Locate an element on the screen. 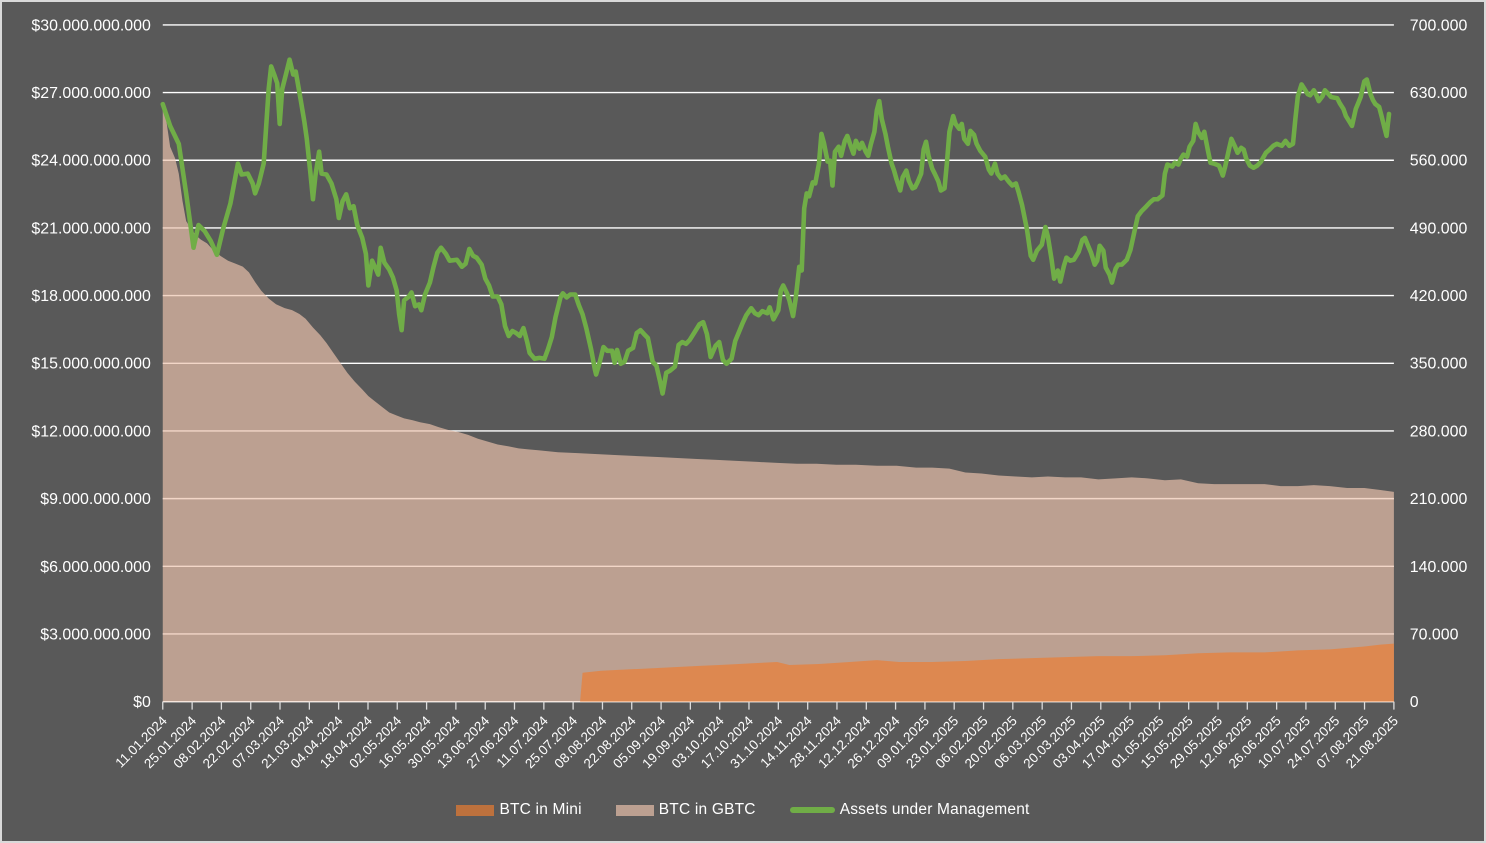 This screenshot has height=843, width=1486. left-axis-label: $3.000.000.000 is located at coordinates (95, 634).